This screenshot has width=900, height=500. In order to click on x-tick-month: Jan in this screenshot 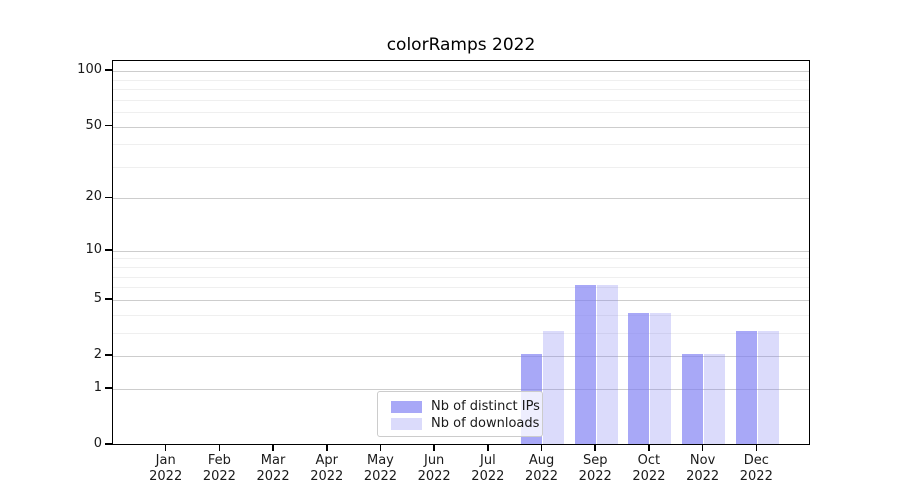, I will do `click(165, 460)`.